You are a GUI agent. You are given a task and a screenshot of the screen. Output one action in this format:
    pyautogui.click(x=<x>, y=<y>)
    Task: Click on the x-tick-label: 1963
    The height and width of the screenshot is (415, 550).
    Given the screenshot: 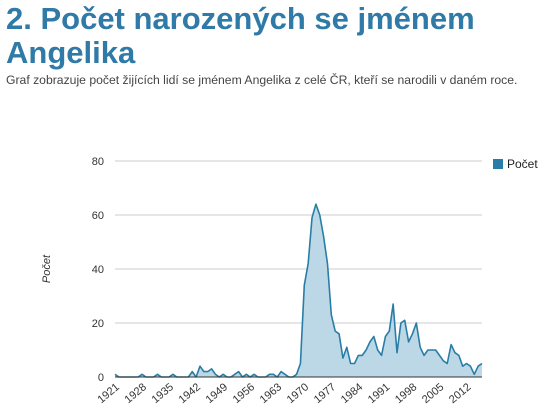 What is the action you would take?
    pyautogui.click(x=271, y=393)
    